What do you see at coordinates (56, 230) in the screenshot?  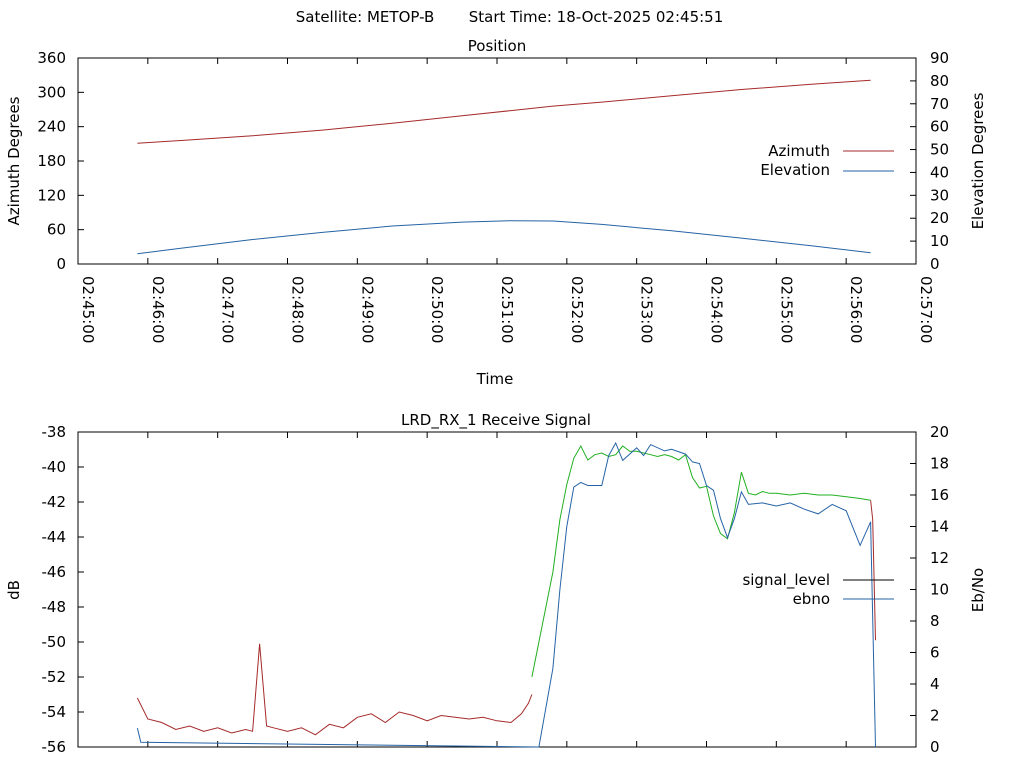 I see `left-tick-label: 60` at bounding box center [56, 230].